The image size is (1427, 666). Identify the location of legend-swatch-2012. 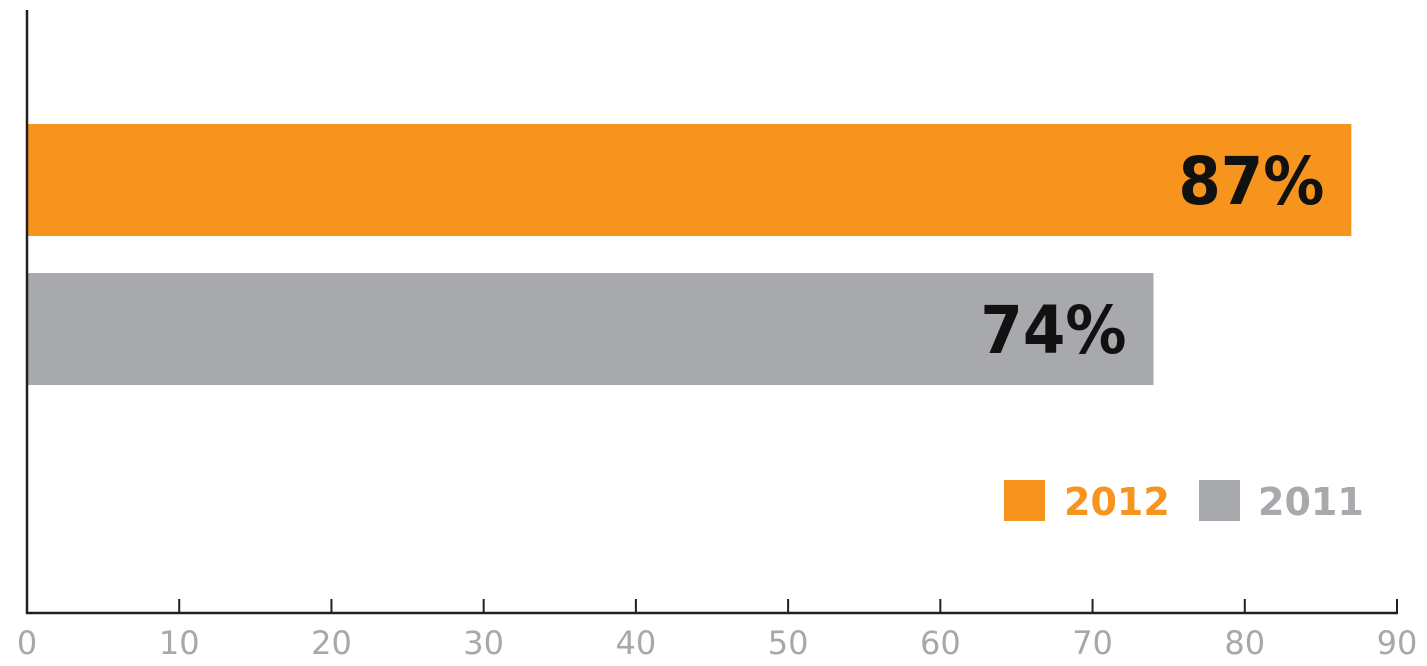
(1024, 500).